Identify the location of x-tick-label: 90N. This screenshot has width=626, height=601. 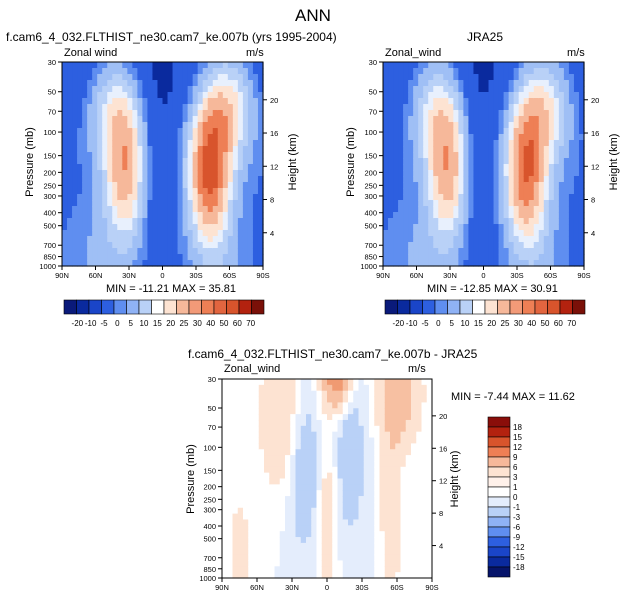
(383, 275).